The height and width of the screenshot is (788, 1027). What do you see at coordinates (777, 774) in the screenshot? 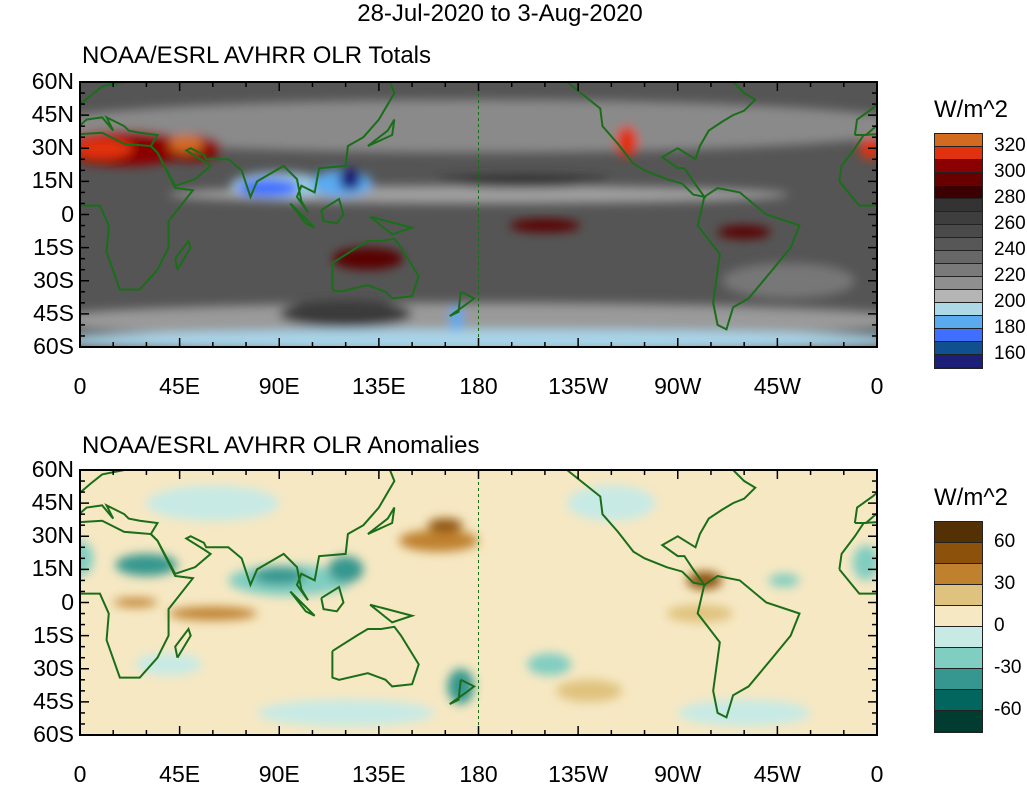
I see `x-tick-label: 45W` at bounding box center [777, 774].